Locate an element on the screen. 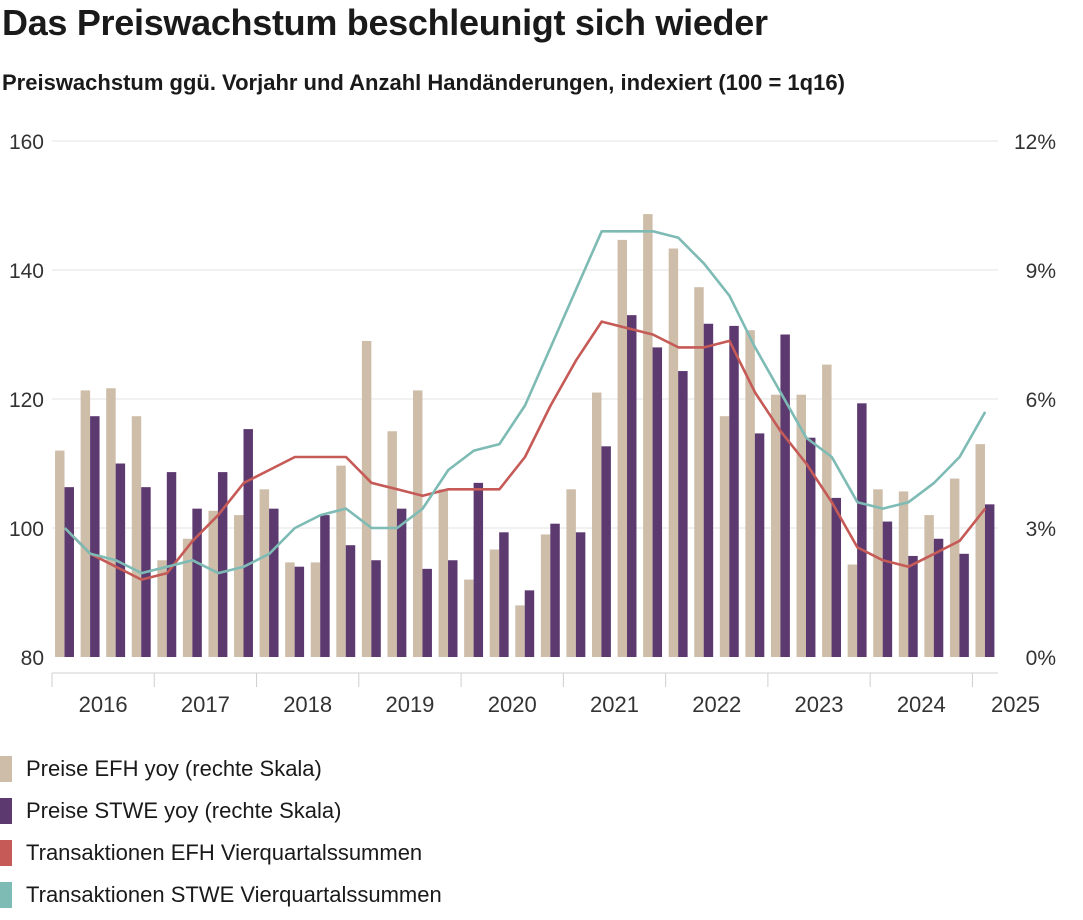 This screenshot has height=920, width=1083. x-tick-label: 2019 is located at coordinates (409, 704).